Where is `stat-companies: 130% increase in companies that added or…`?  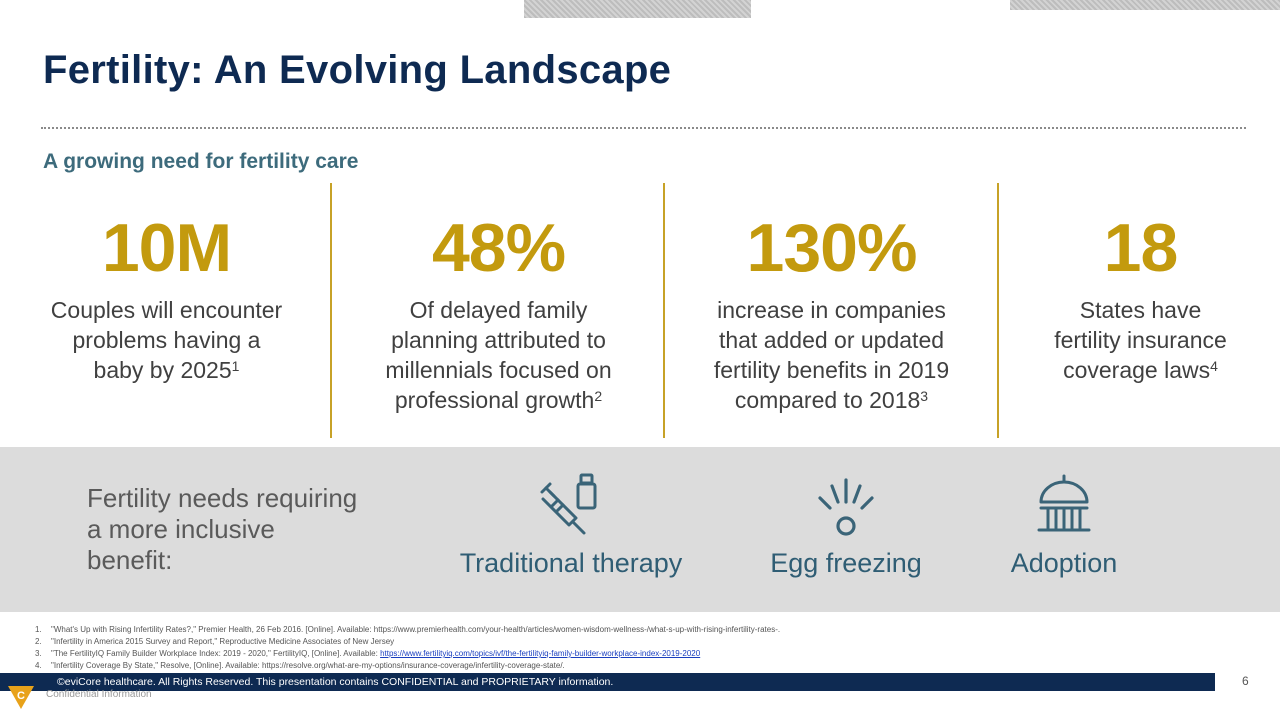
stat-companies: 130% increase in companies that added or… is located at coordinates (831, 310).